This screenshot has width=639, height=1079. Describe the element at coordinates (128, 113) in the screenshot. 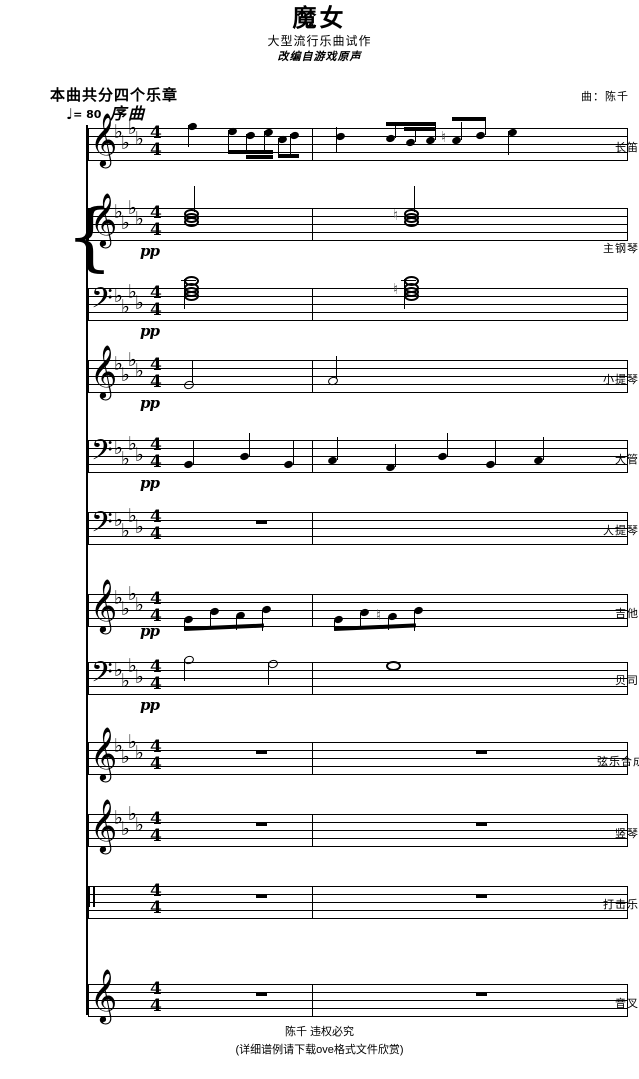

I see `section-name: 序曲` at that location.